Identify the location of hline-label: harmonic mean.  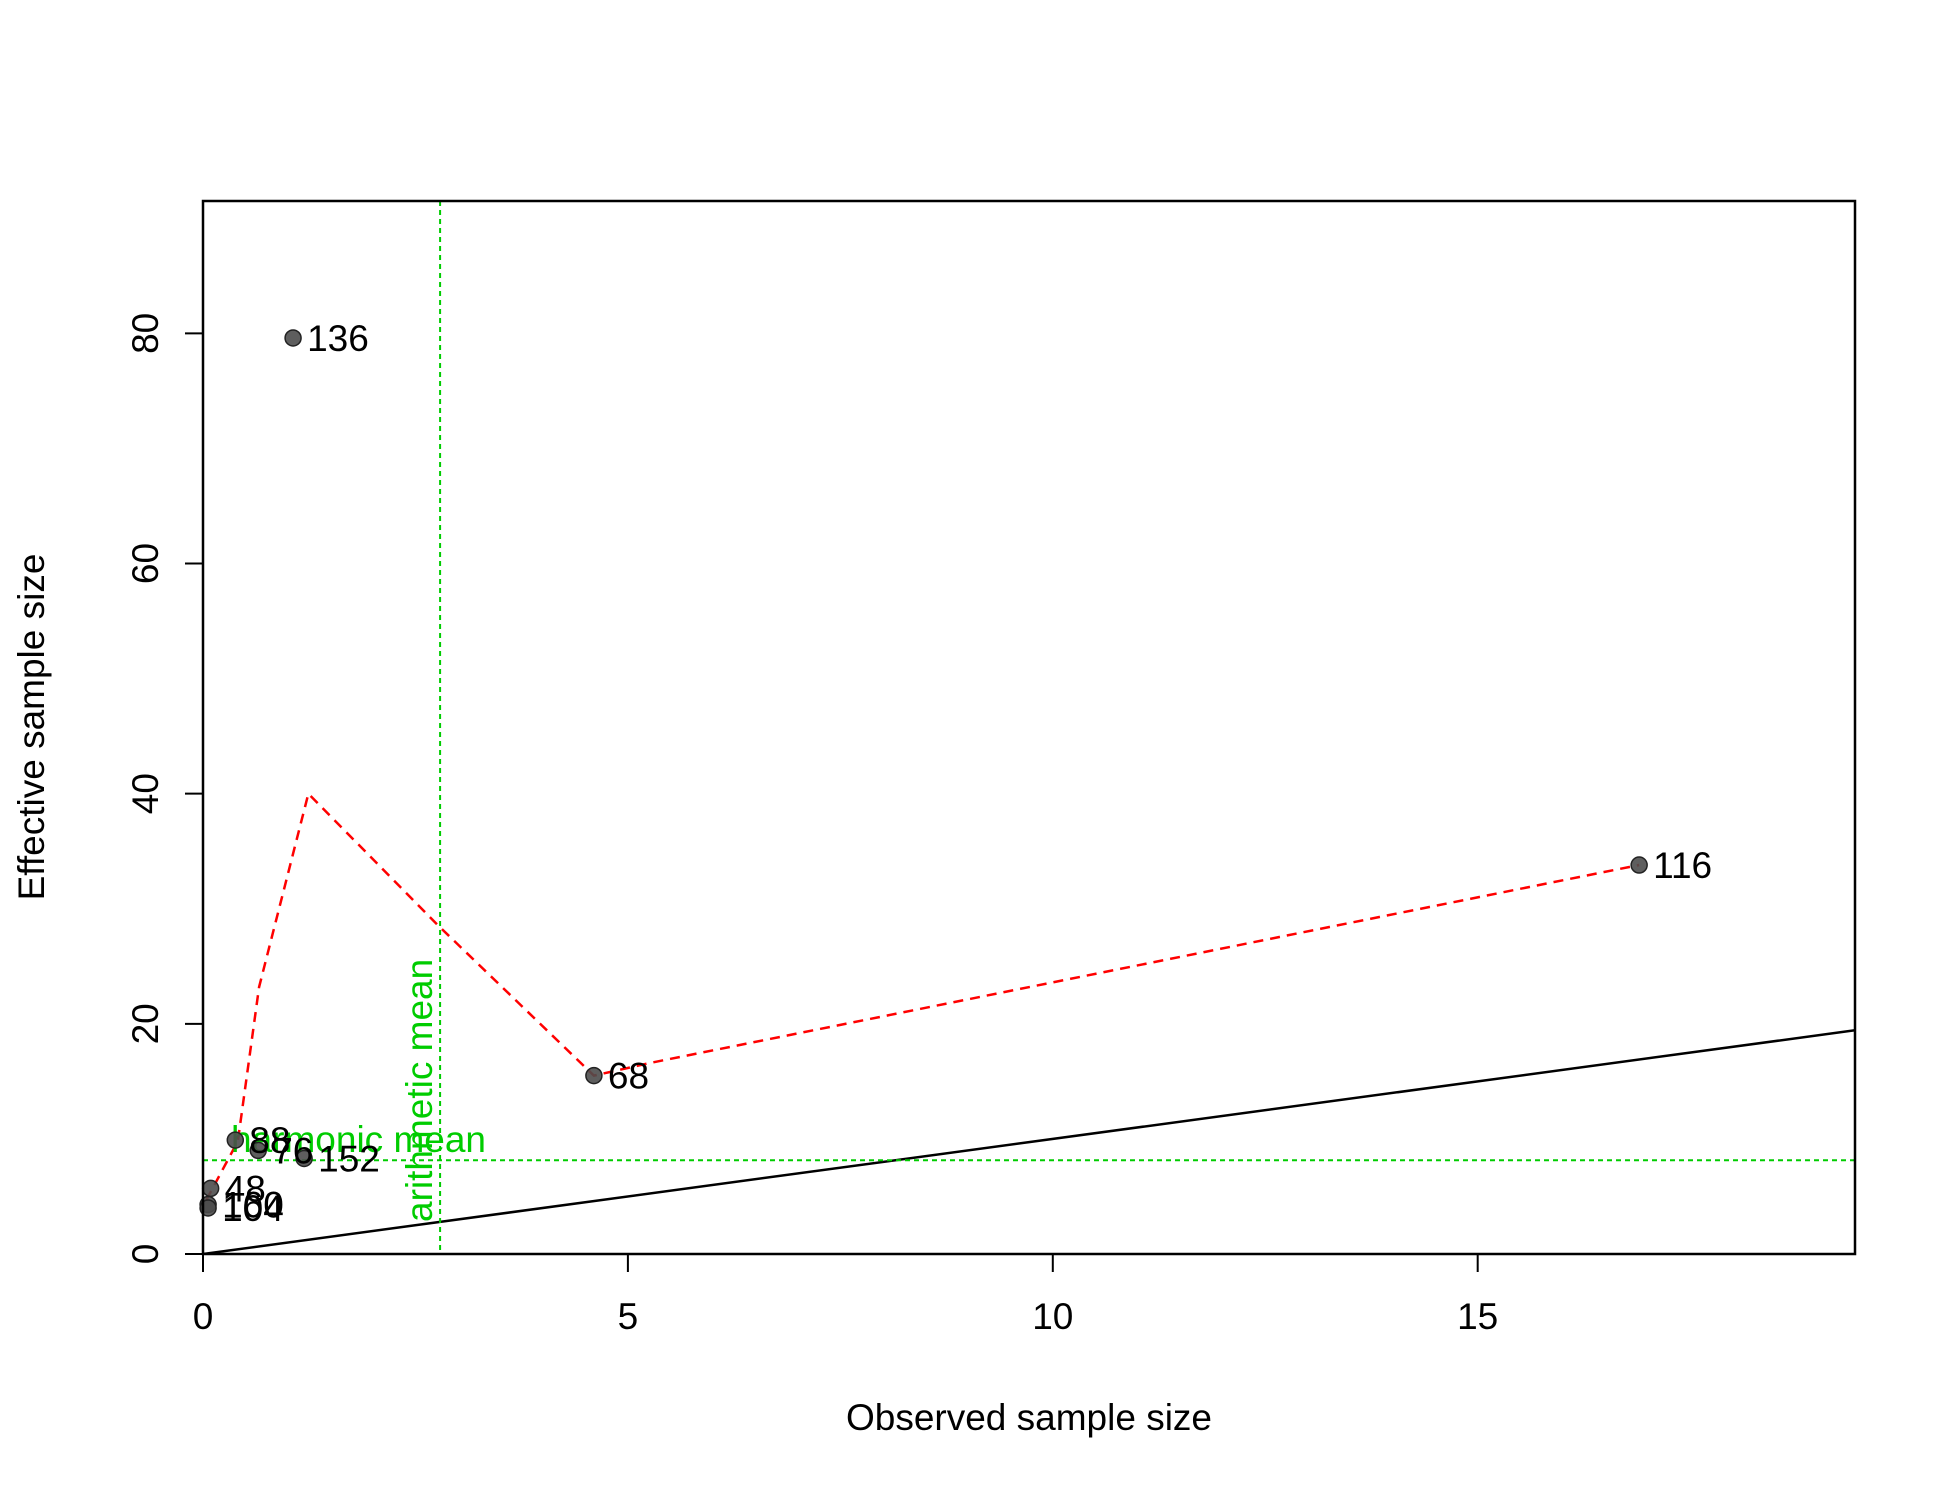
(358, 1139).